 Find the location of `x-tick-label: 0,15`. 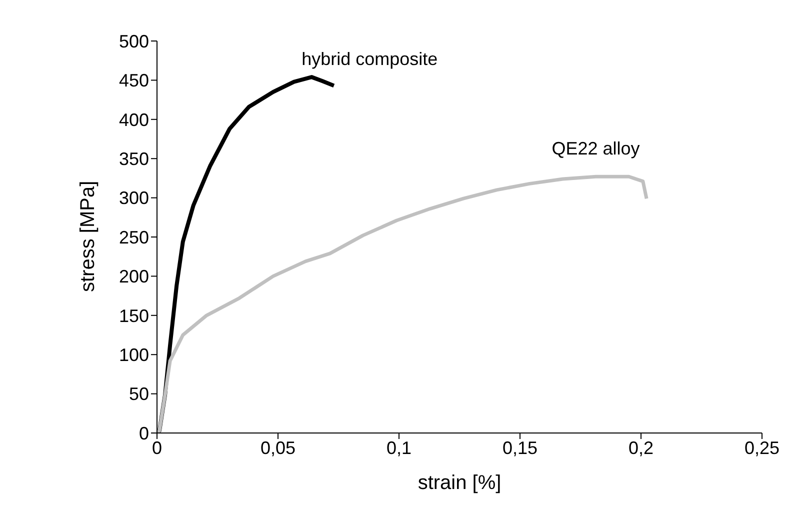

x-tick-label: 0,15 is located at coordinates (520, 448).